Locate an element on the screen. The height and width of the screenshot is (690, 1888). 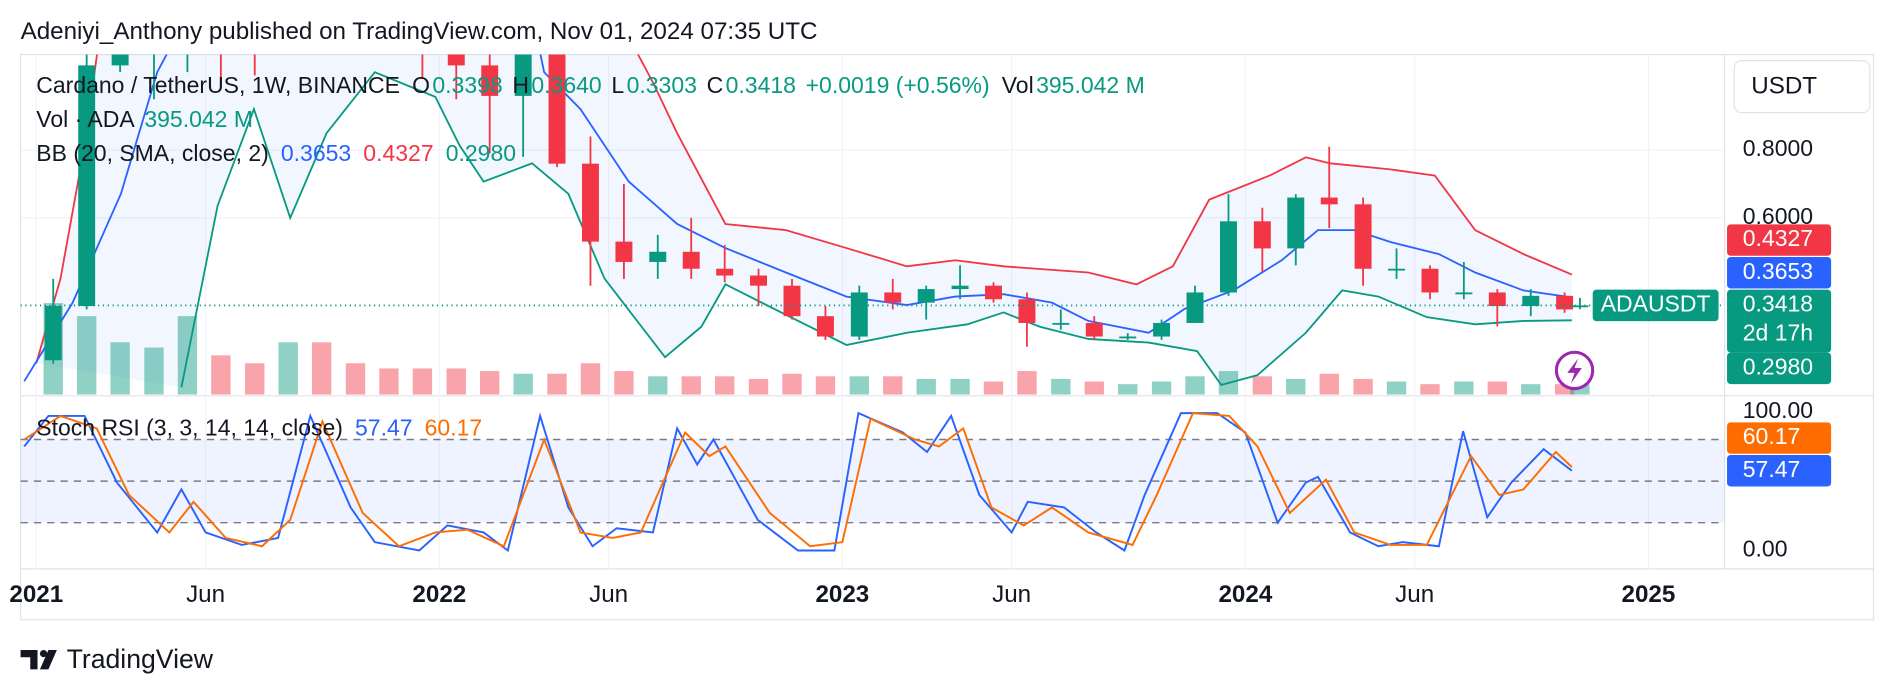
legend-item: 60.17 is located at coordinates (454, 428).